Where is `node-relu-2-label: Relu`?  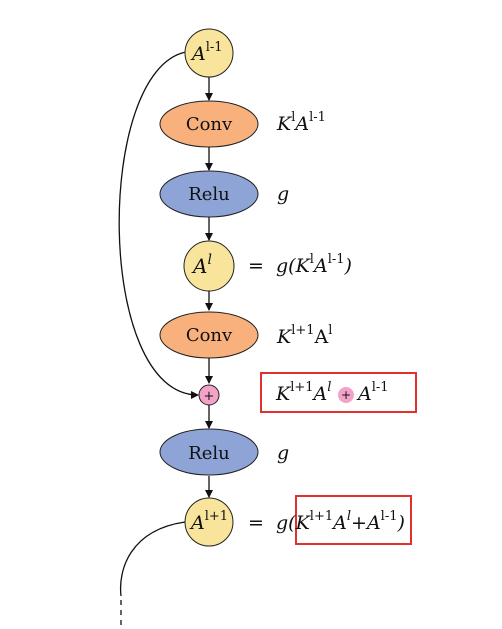 node-relu-2-label: Relu is located at coordinates (209, 453).